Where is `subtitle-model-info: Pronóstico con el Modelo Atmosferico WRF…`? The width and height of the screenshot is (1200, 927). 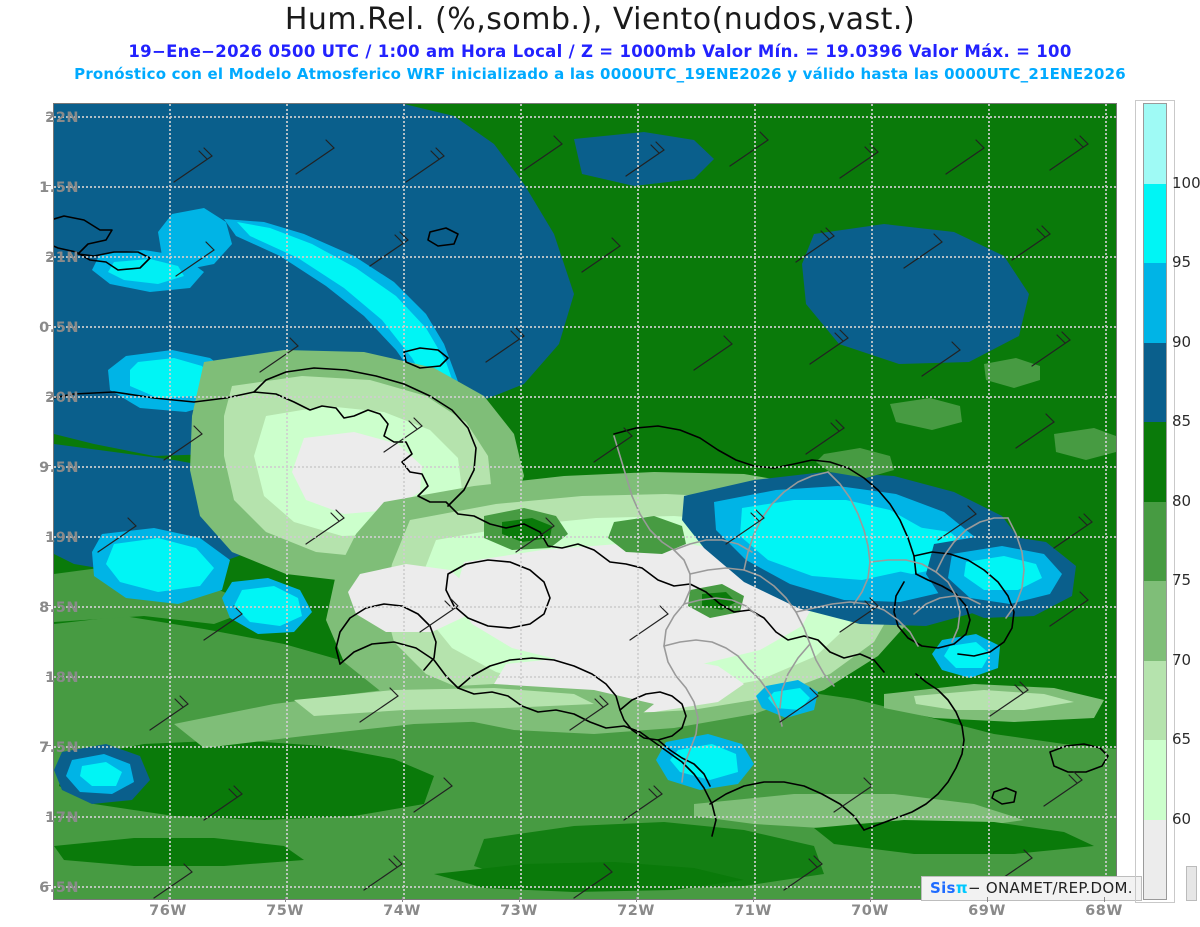
subtitle-model-info: Pronóstico con el Modelo Atmosferico WRF… is located at coordinates (600, 74).